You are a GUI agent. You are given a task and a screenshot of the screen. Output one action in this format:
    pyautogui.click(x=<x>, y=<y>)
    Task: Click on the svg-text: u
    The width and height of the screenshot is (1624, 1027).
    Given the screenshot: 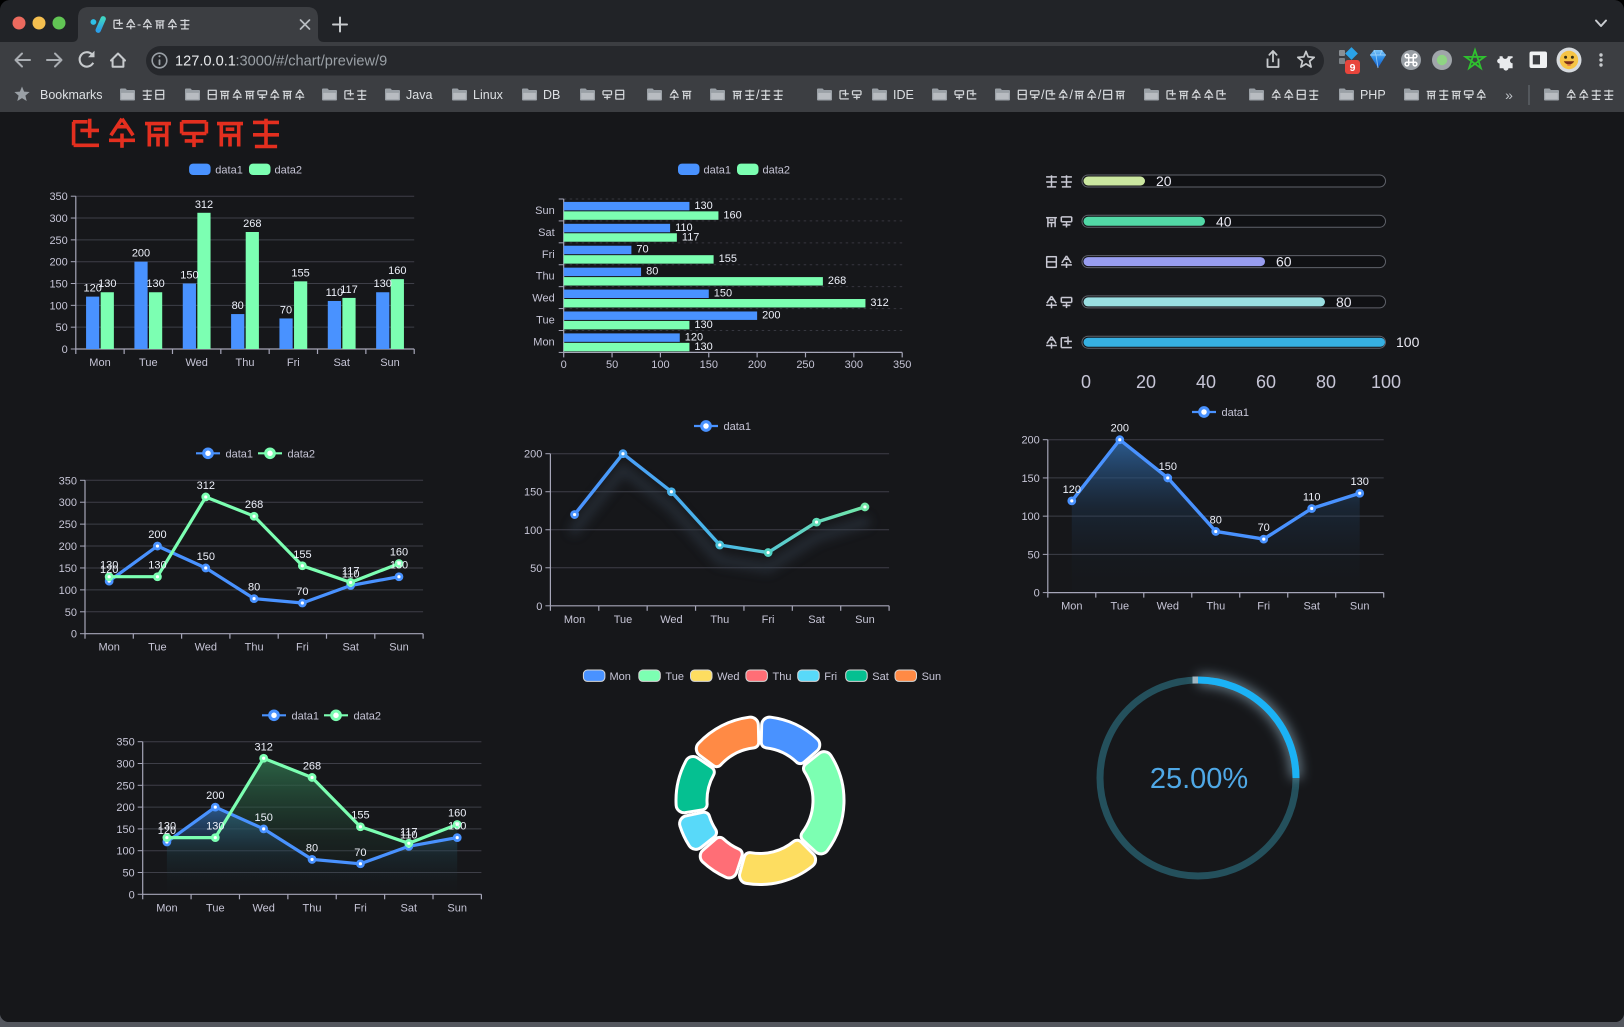 What is the action you would take?
    pyautogui.click(x=493, y=95)
    